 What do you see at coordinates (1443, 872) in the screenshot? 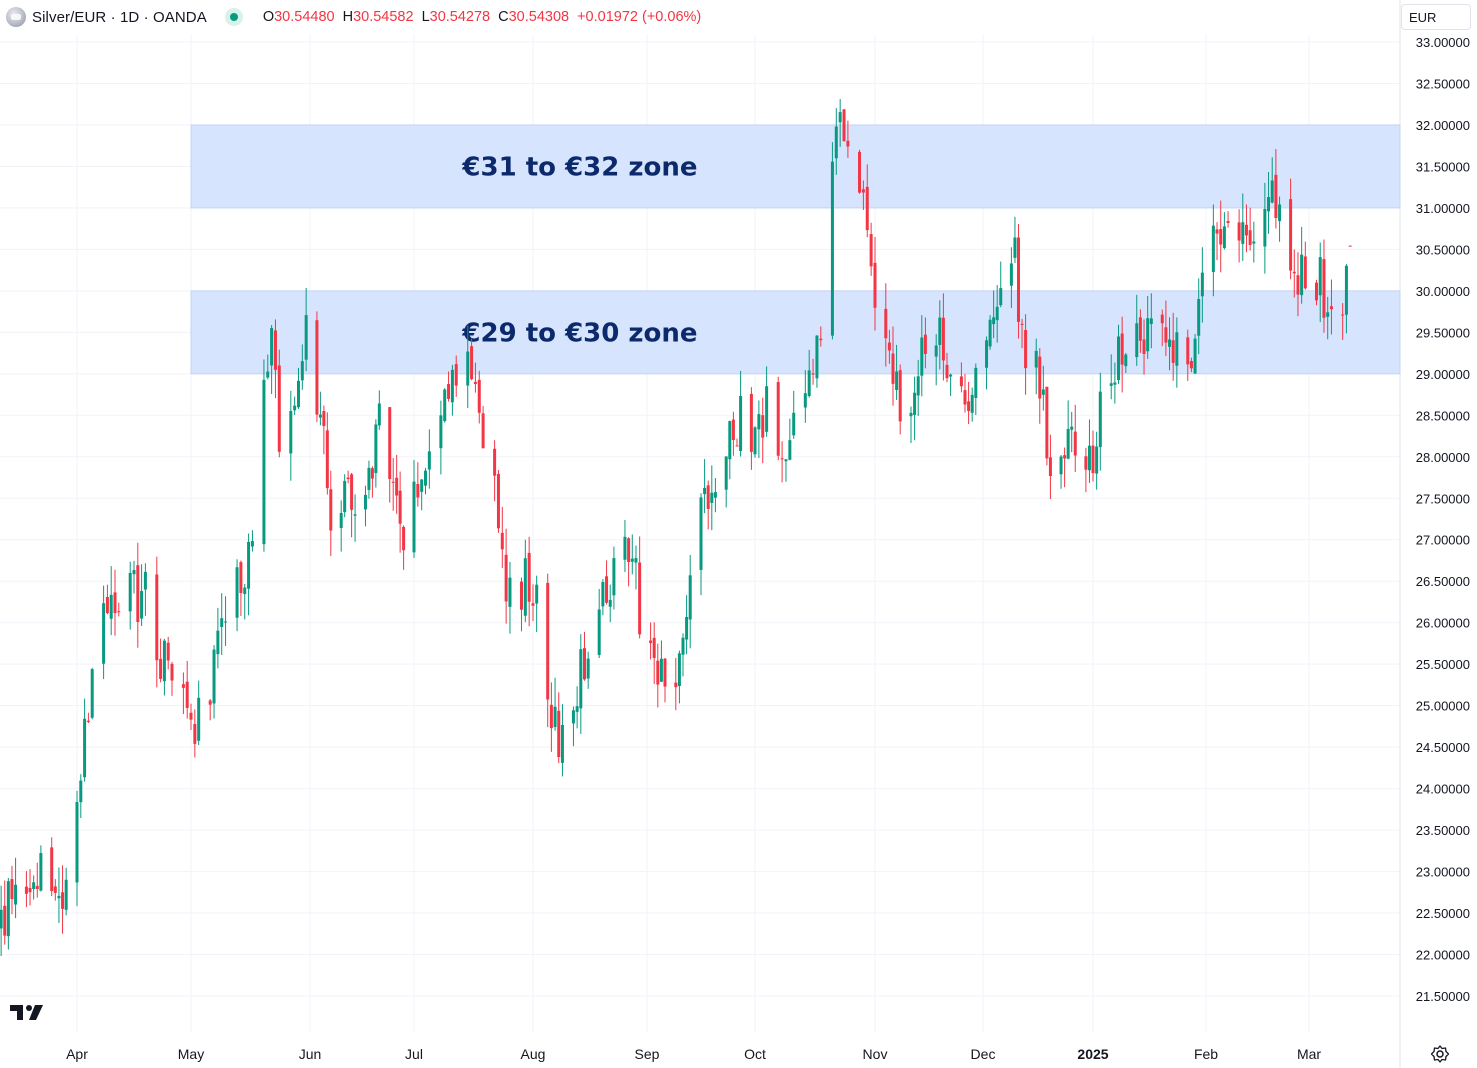
I see `y-tick-label: 23.00000` at bounding box center [1443, 872].